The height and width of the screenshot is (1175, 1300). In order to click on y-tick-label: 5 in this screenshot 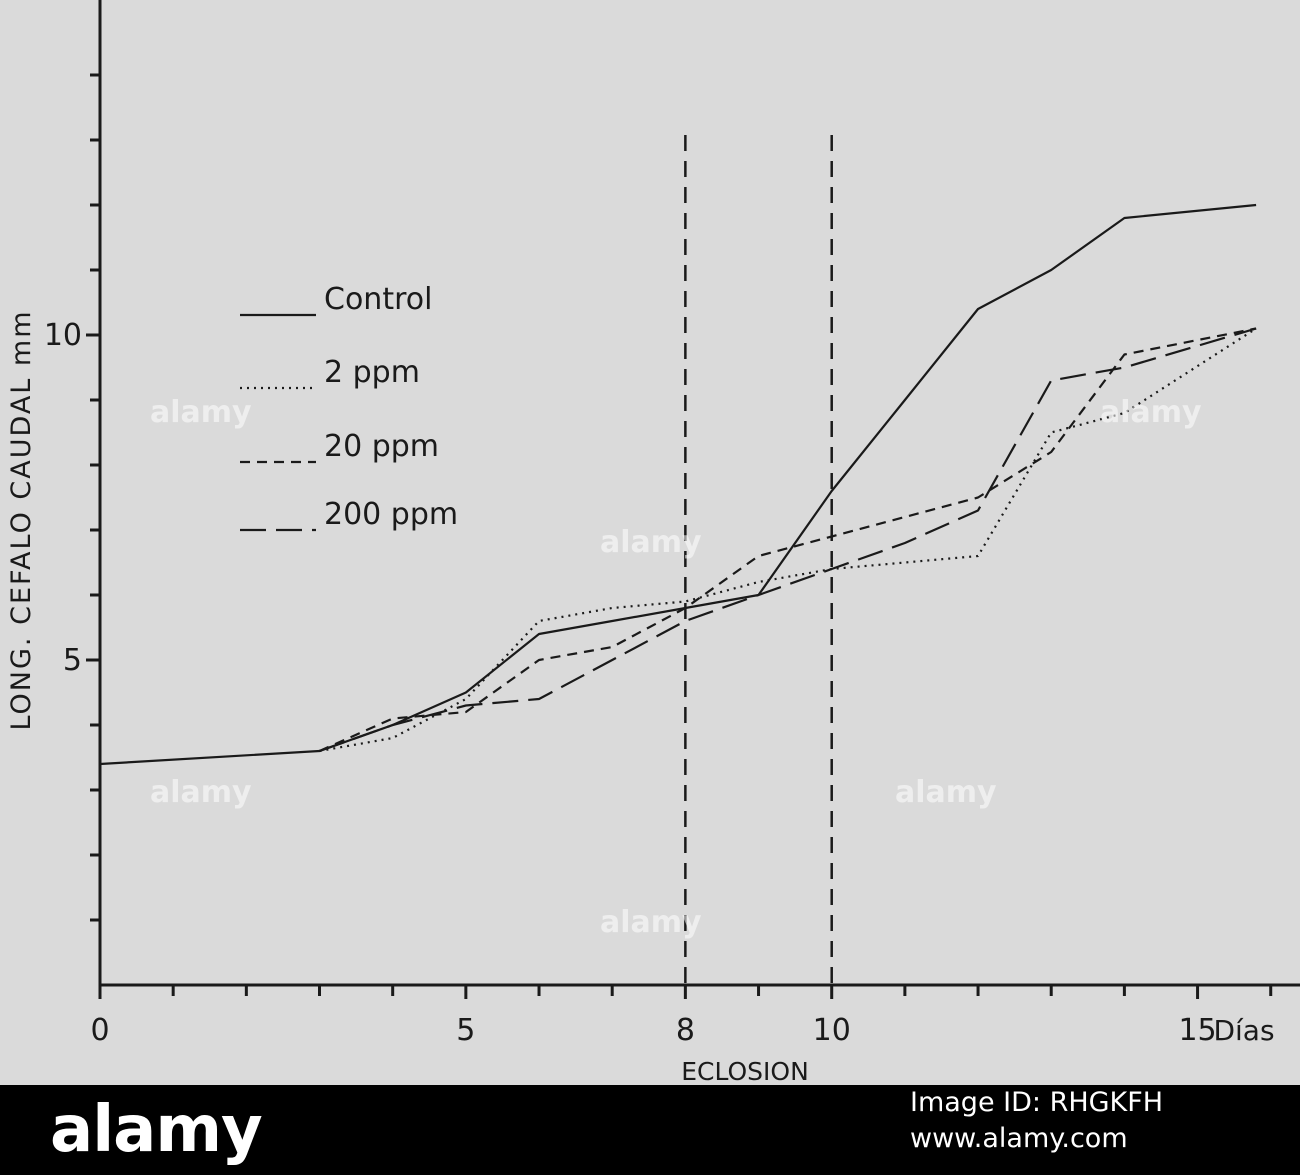, I will do `click(72, 660)`.